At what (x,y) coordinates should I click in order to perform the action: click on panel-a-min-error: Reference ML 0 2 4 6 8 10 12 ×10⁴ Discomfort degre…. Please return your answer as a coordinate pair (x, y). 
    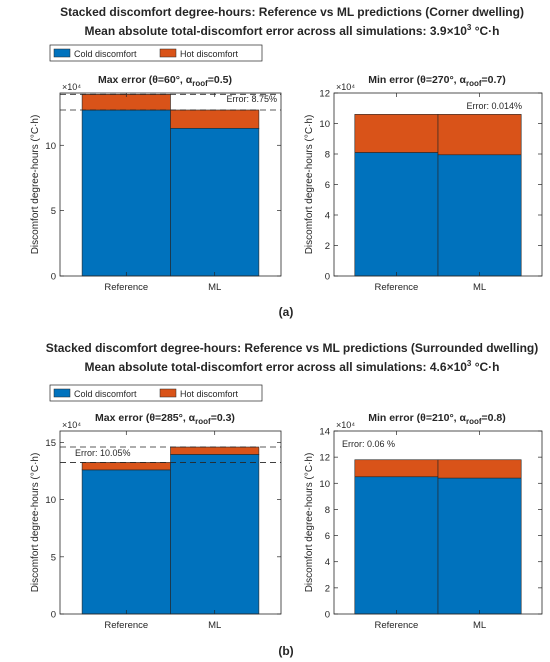
    Looking at the image, I should click on (423, 183).